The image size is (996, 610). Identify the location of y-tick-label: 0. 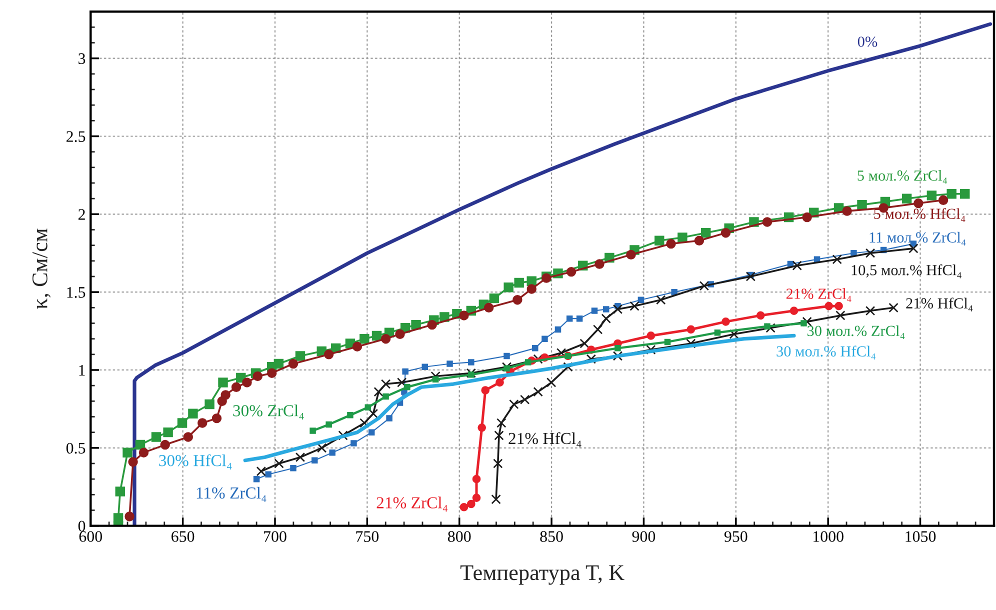
(82, 526).